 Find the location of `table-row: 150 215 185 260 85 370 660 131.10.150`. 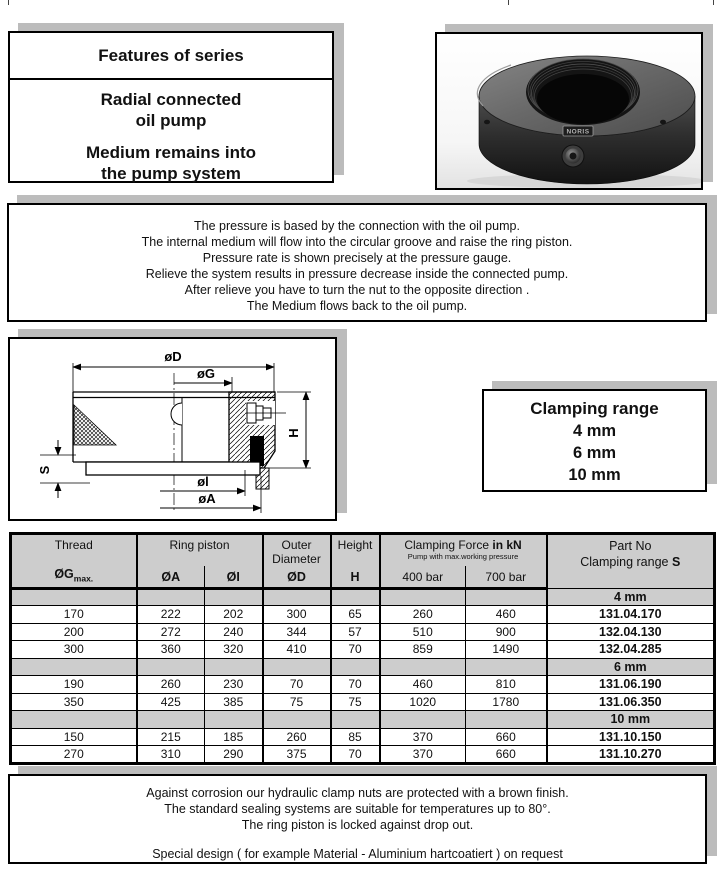

table-row: 150 215 185 260 85 370 660 131.10.150 is located at coordinates (362, 736).